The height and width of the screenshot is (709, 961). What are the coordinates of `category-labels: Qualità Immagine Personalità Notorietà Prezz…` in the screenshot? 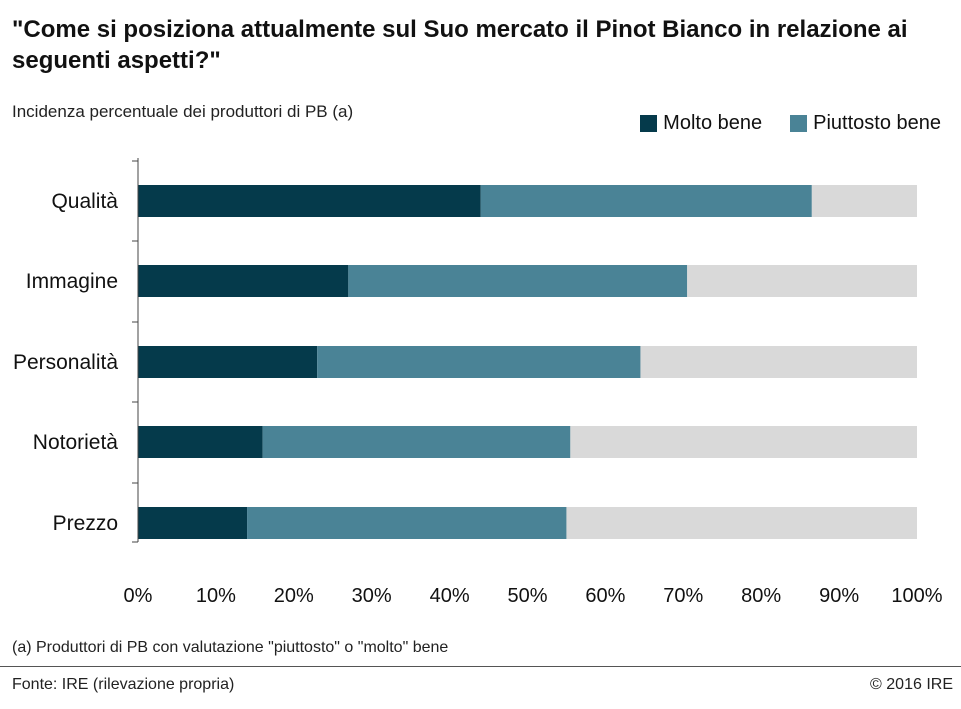 It's located at (65, 362).